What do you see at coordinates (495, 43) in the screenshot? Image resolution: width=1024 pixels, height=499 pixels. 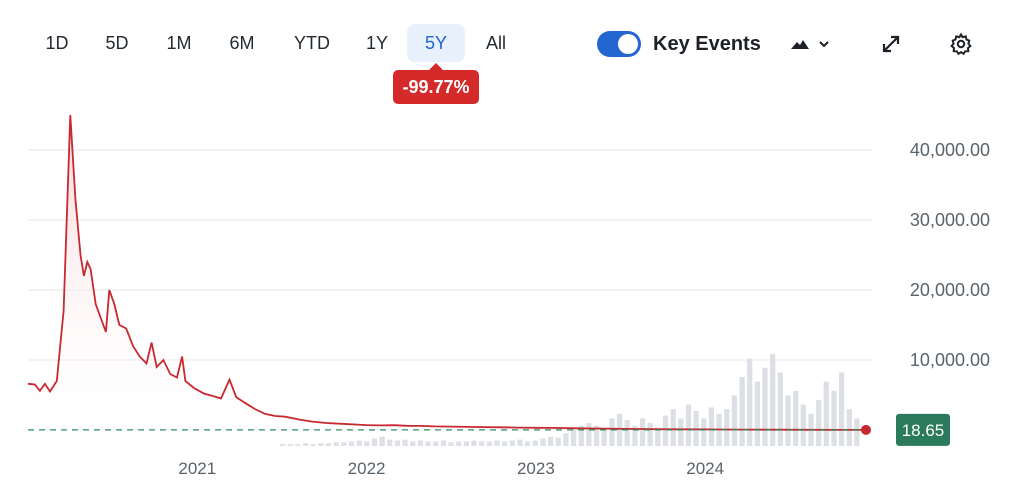 I see `range-tab-all: All` at bounding box center [495, 43].